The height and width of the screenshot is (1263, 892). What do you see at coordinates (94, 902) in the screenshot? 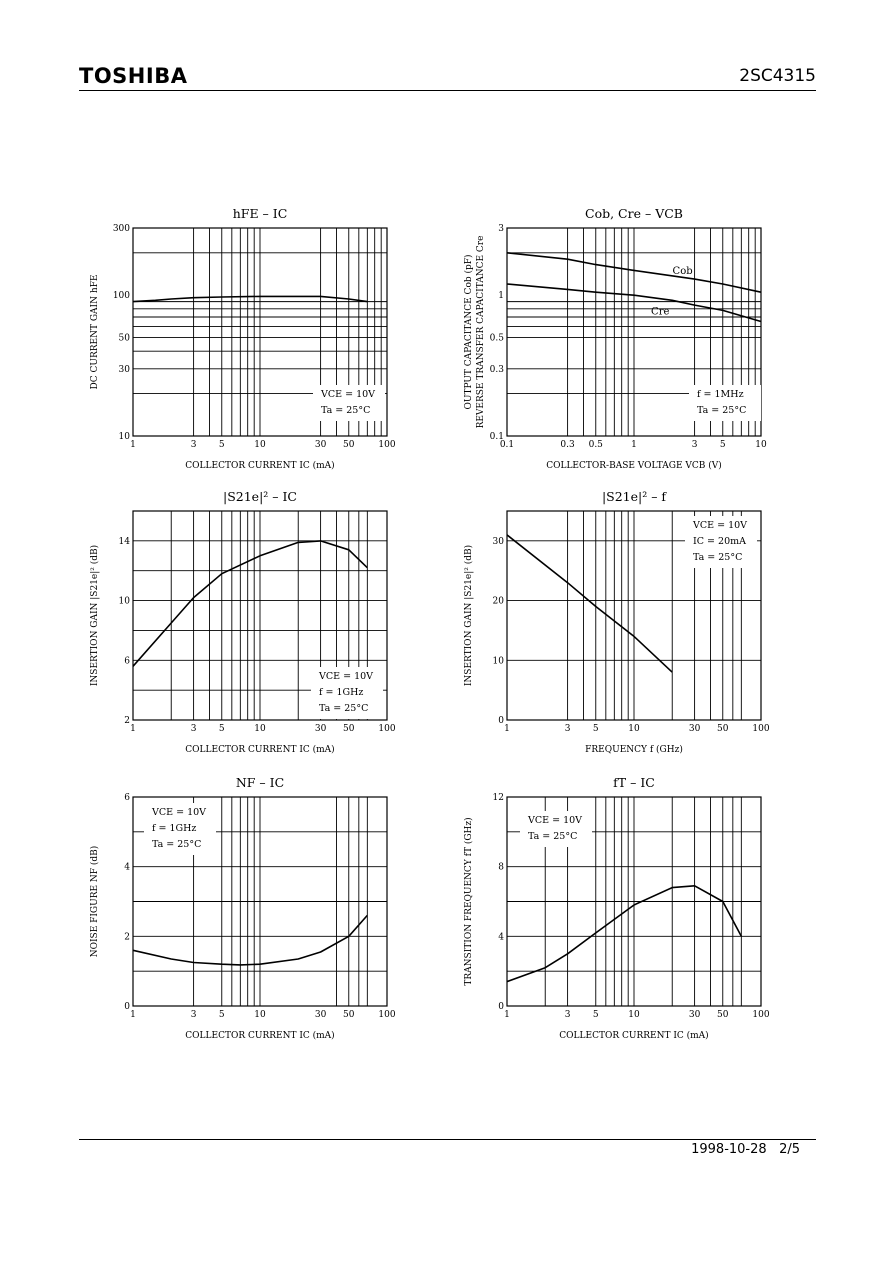
I see `y-axis-label: NOISE FIGURE NF (dB)` at bounding box center [94, 902].